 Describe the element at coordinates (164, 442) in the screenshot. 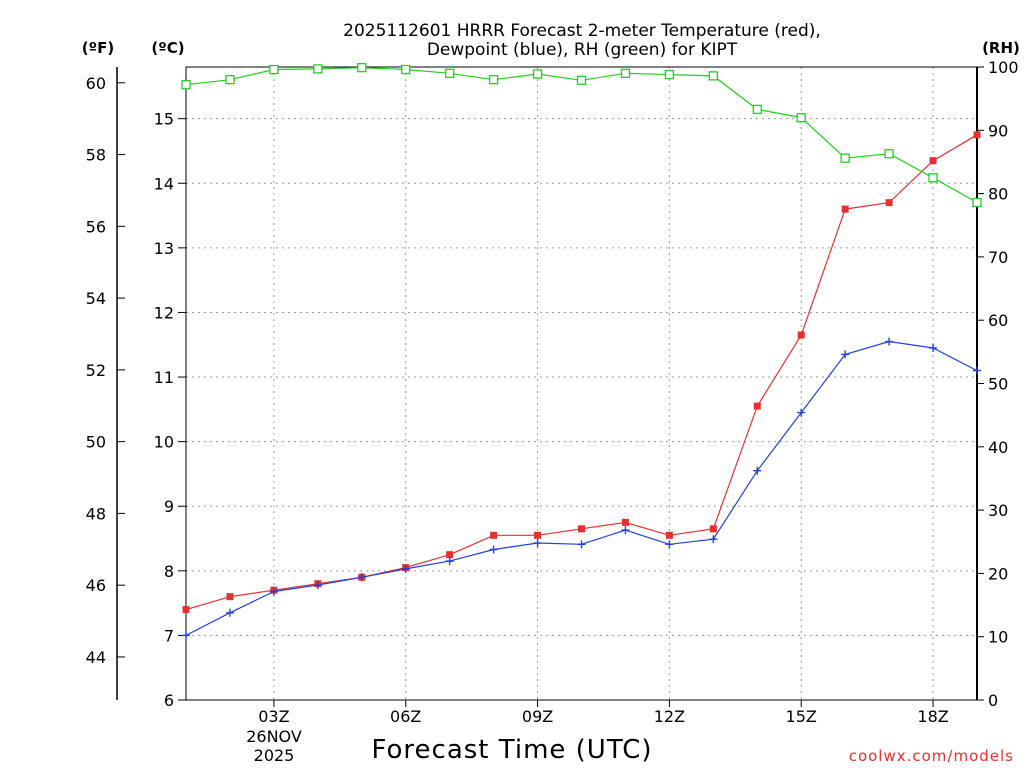

I see `celsius-tick-label: 10` at that location.